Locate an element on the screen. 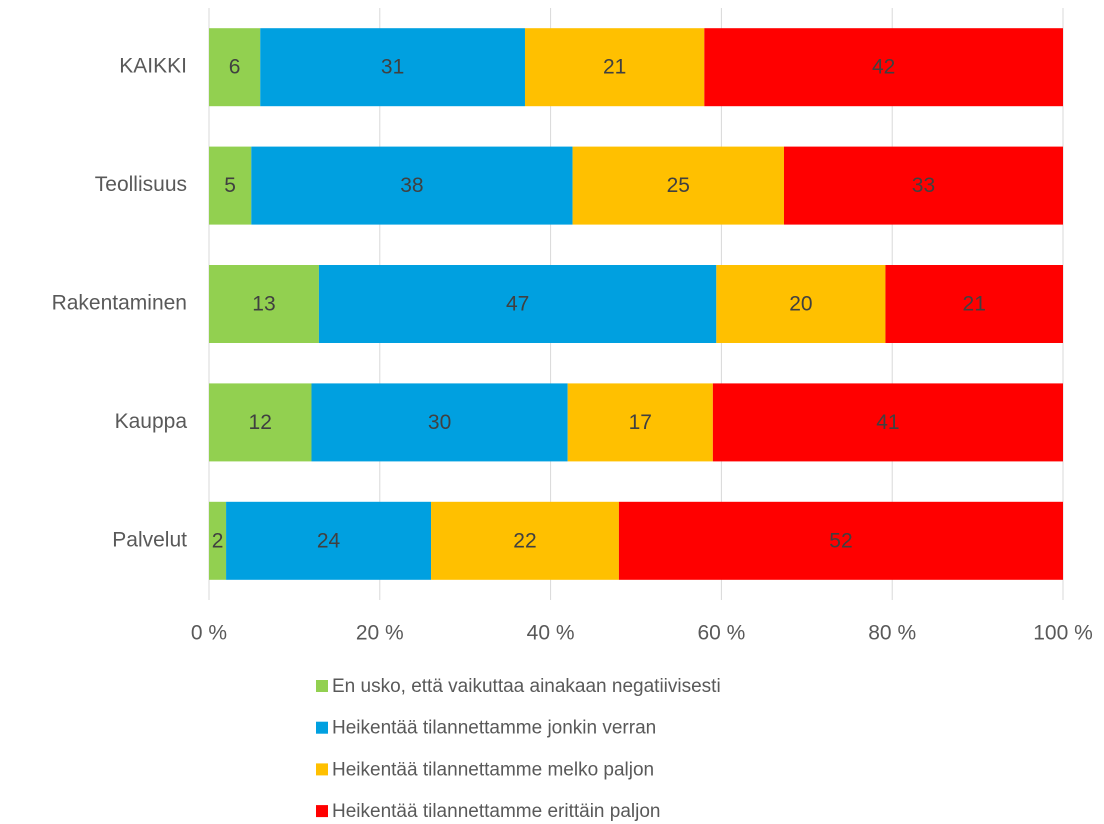  x-tick-label: 100 % is located at coordinates (1063, 633).